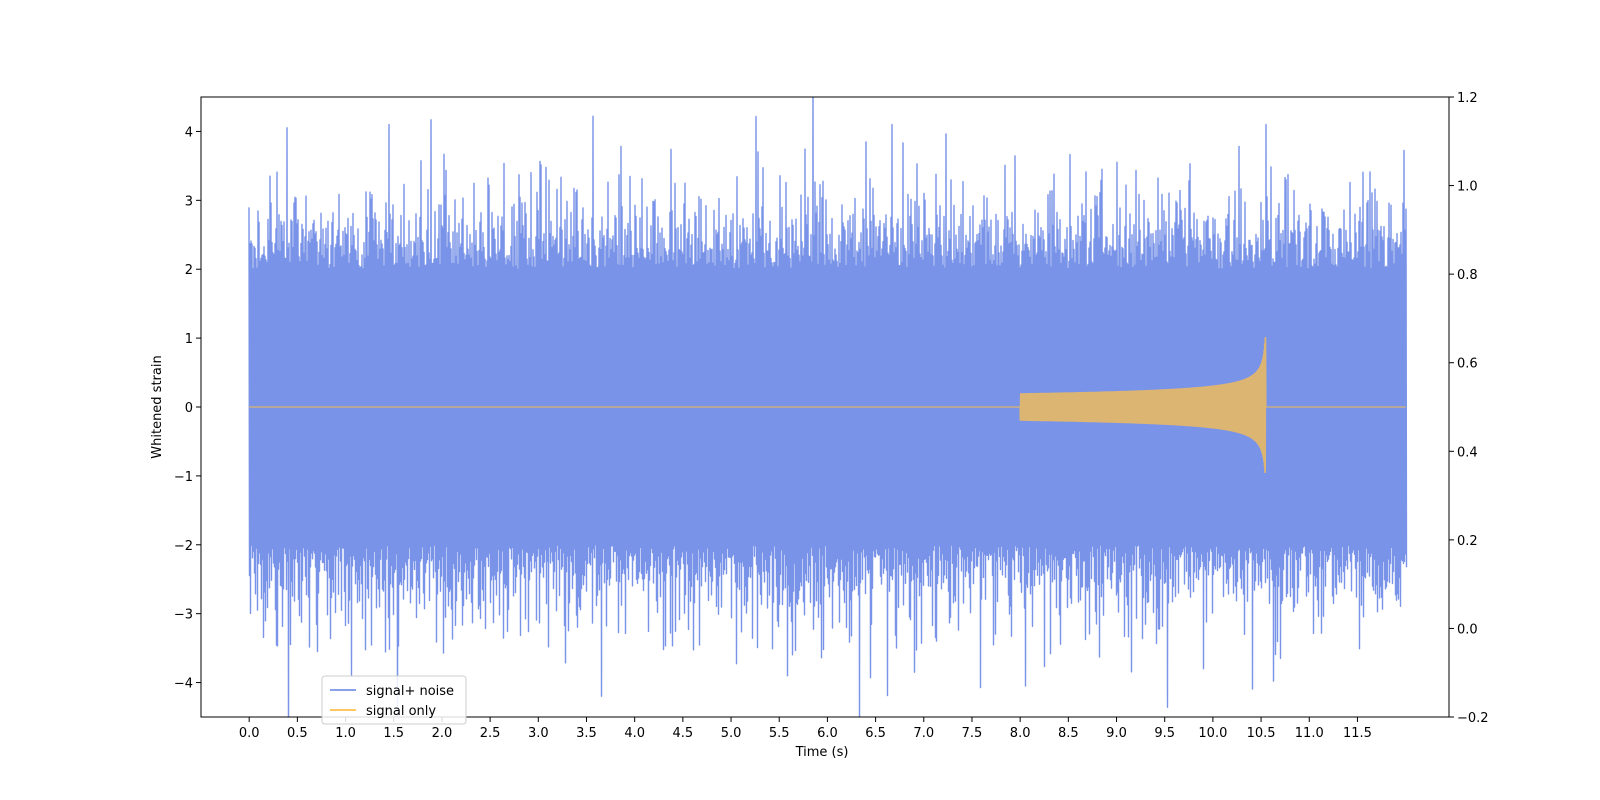  I want to click on y-right-tick-label: 0.6, so click(1467, 364).